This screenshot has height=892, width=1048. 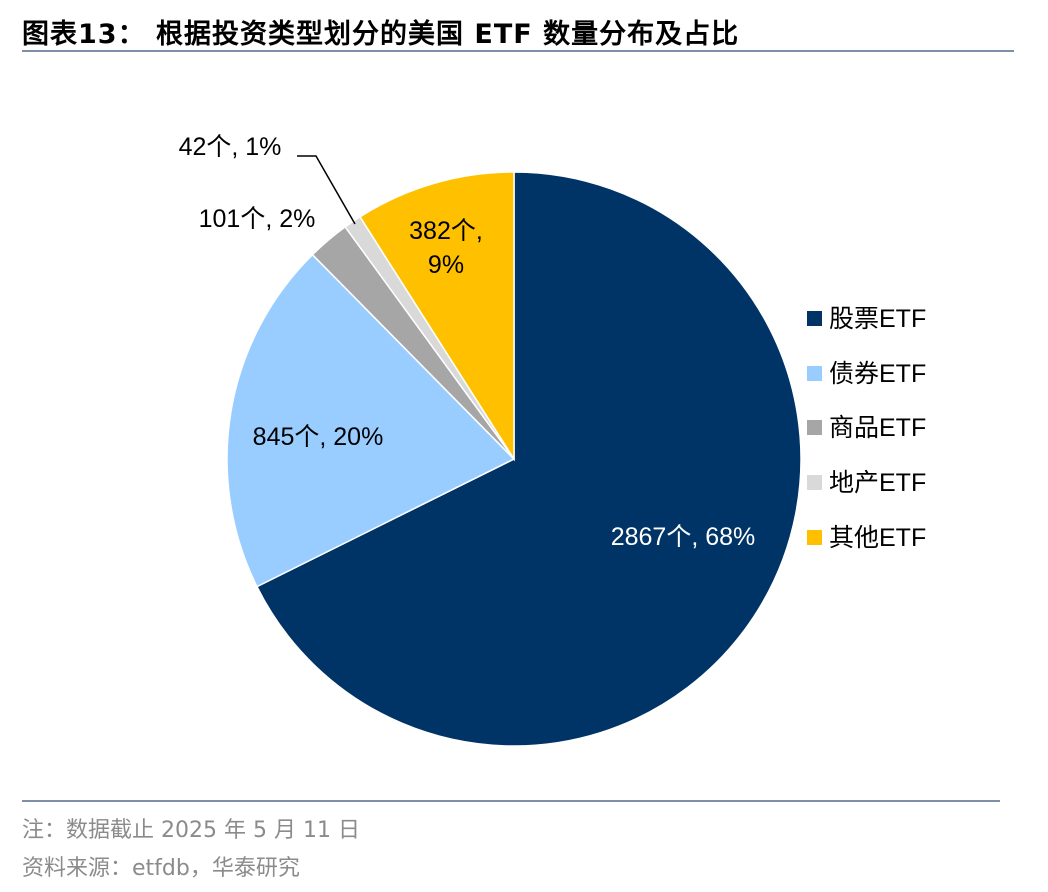 What do you see at coordinates (877, 428) in the screenshot?
I see `legend-label-commodity: 商品ETF` at bounding box center [877, 428].